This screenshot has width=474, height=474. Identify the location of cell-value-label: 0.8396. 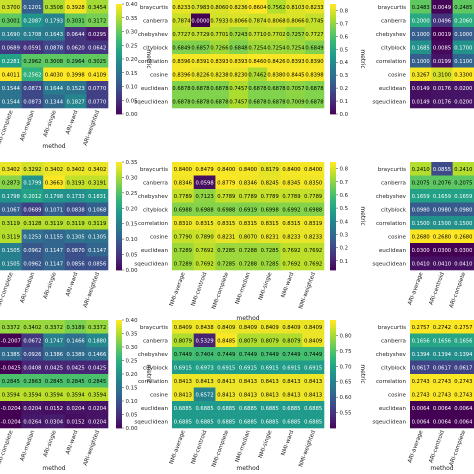
(181, 75).